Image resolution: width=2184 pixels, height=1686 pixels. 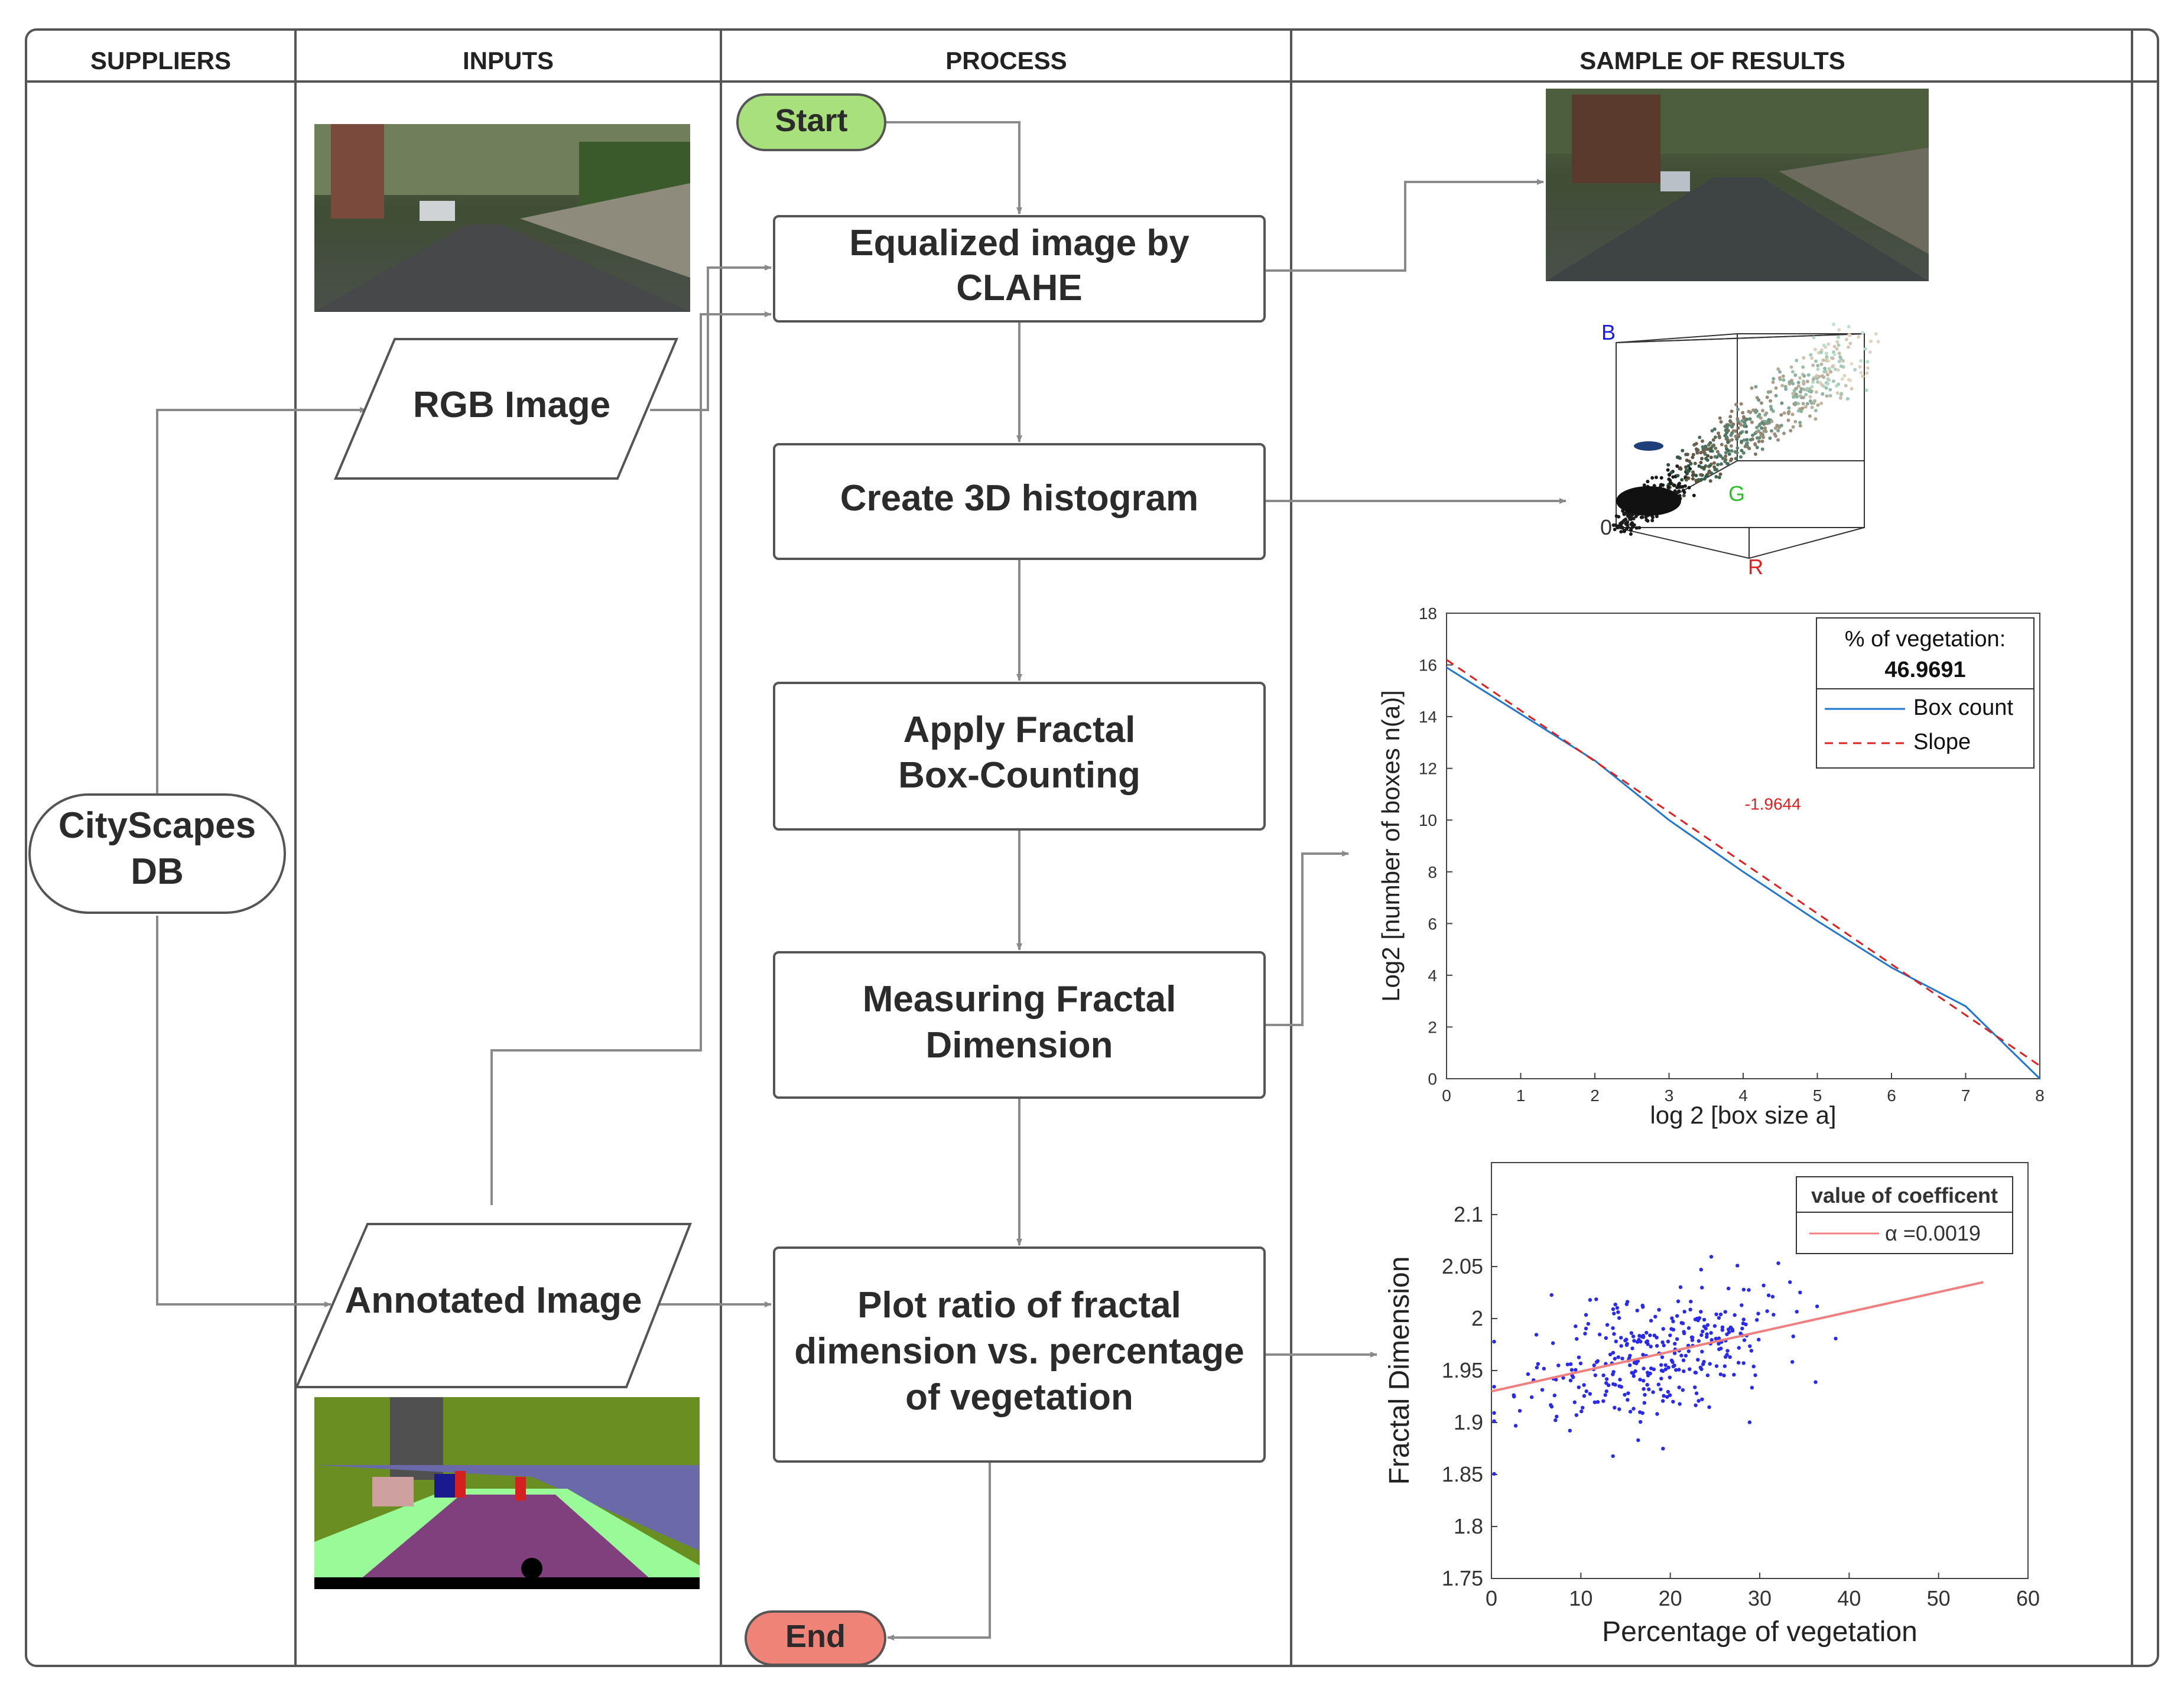 I want to click on x-tick-label: 0, so click(x=1491, y=1598).